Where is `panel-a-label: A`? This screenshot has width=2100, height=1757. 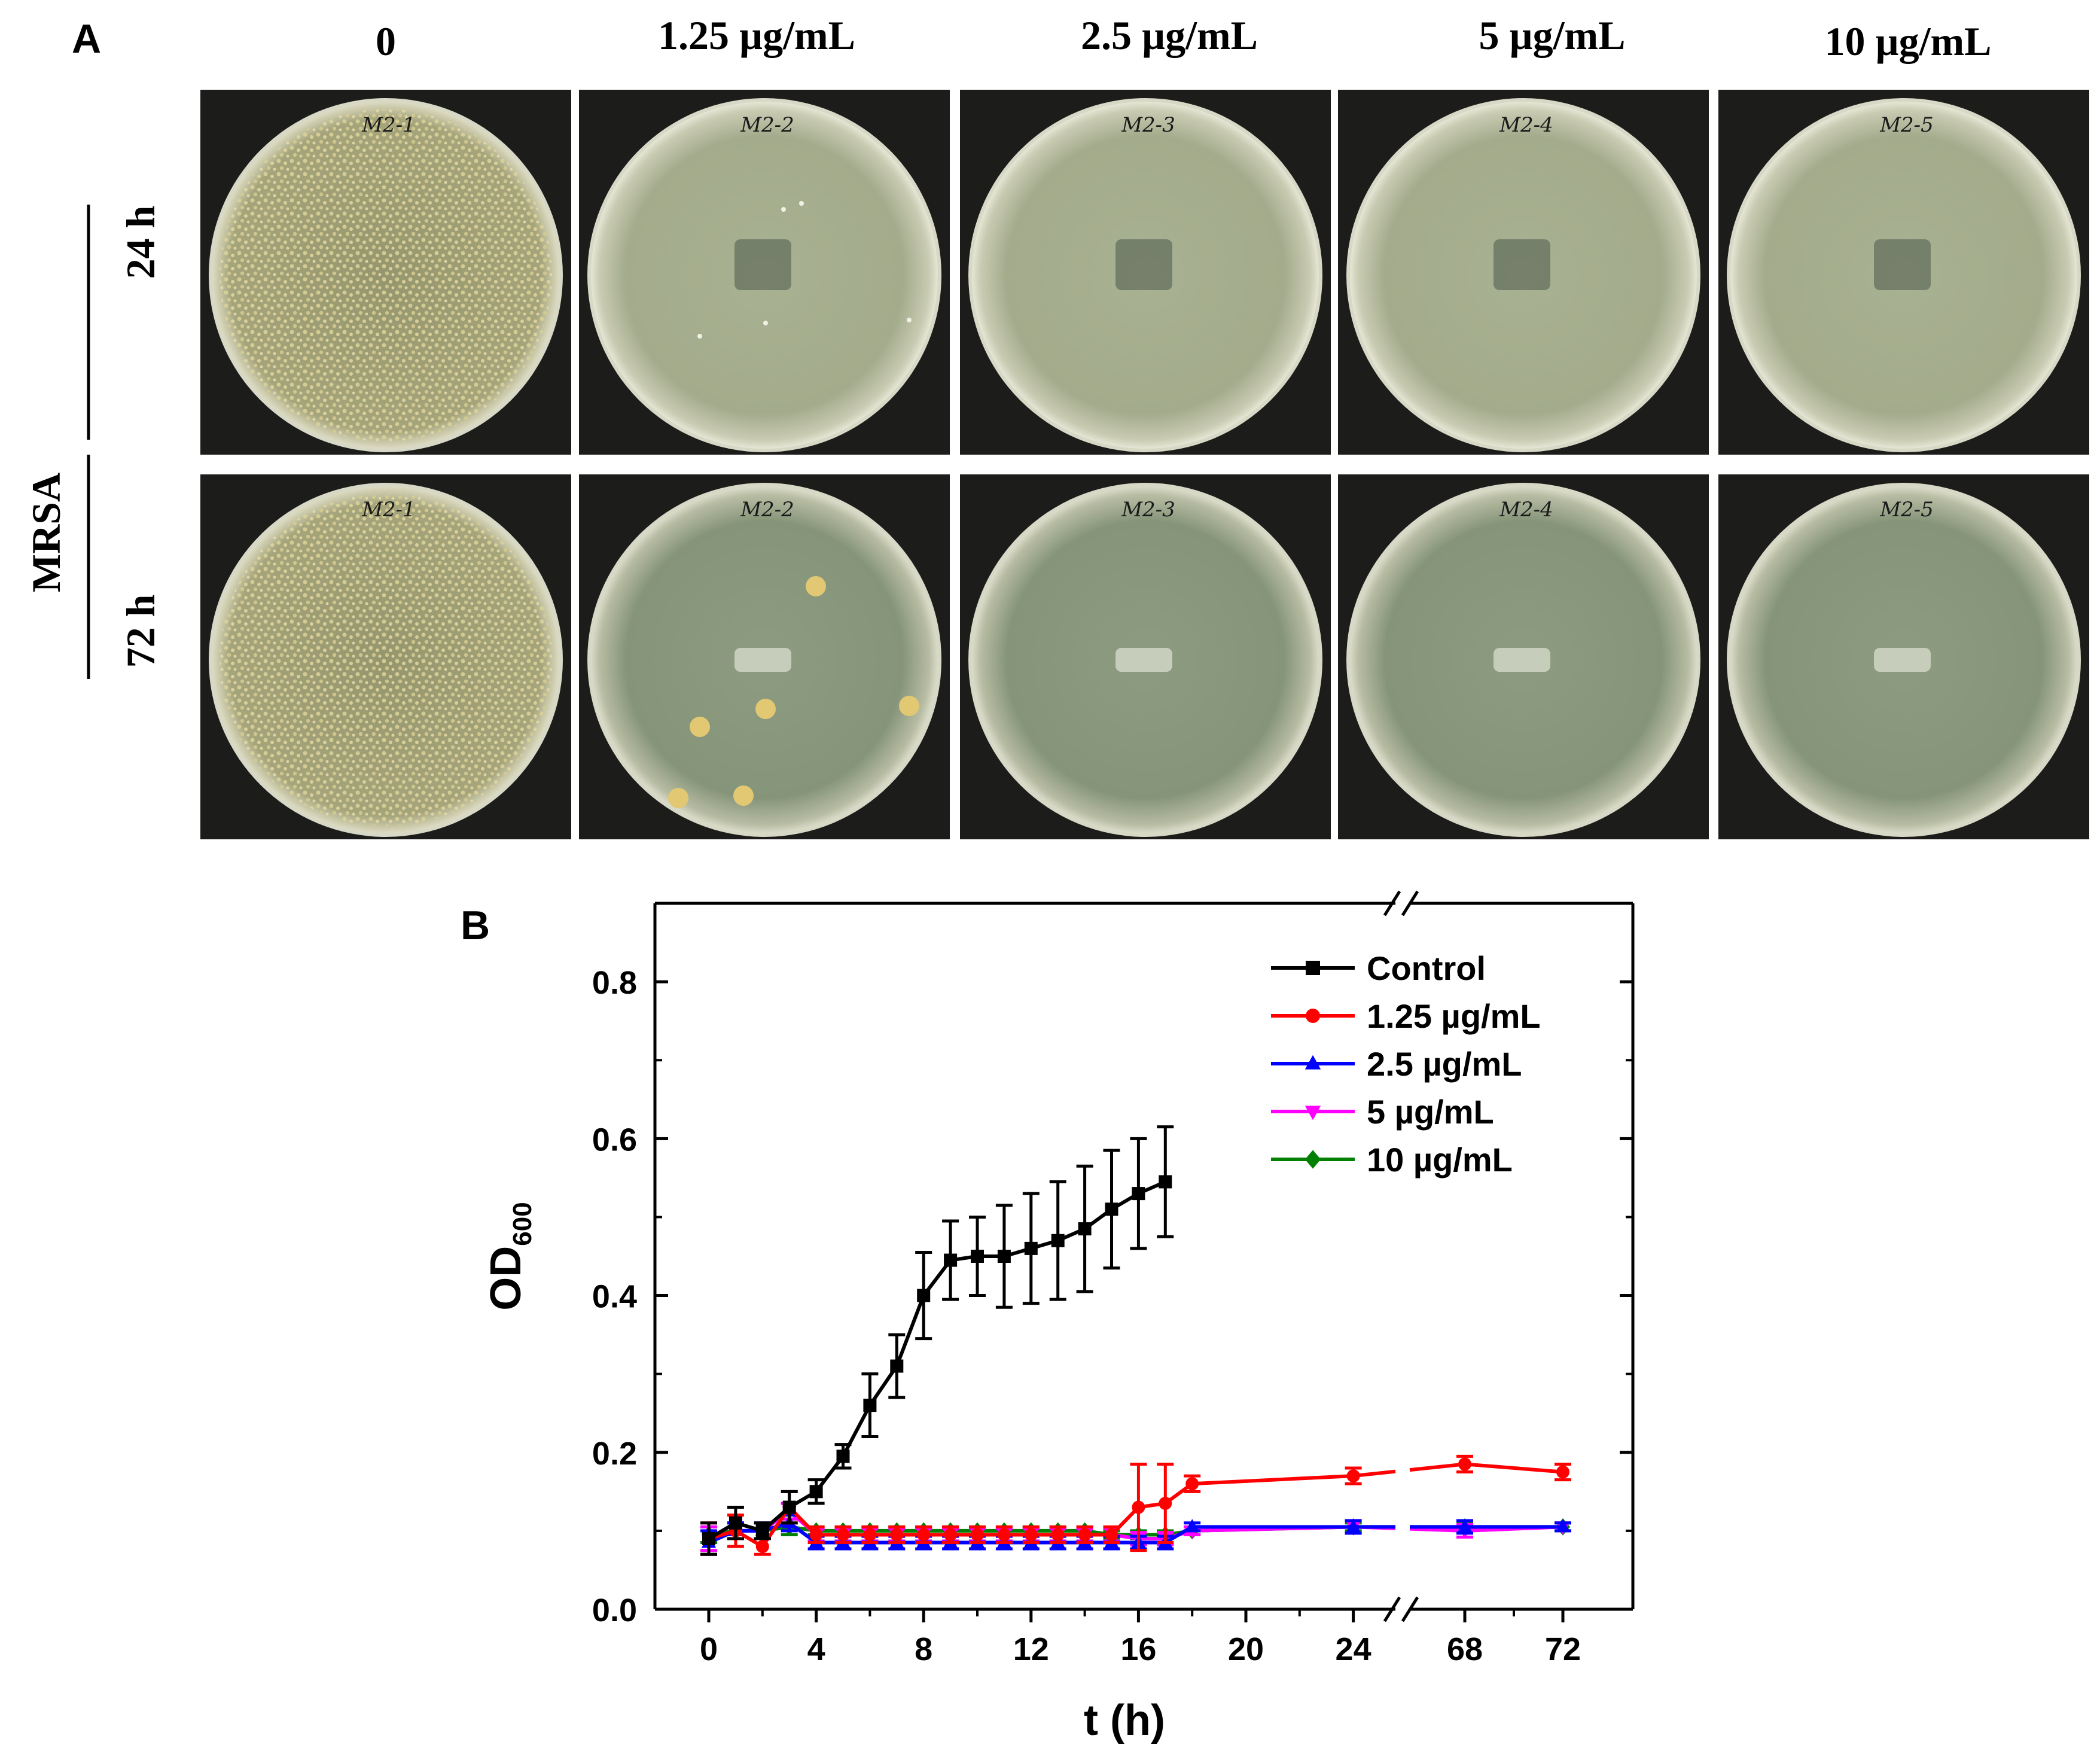
panel-a-label: A is located at coordinates (86, 39).